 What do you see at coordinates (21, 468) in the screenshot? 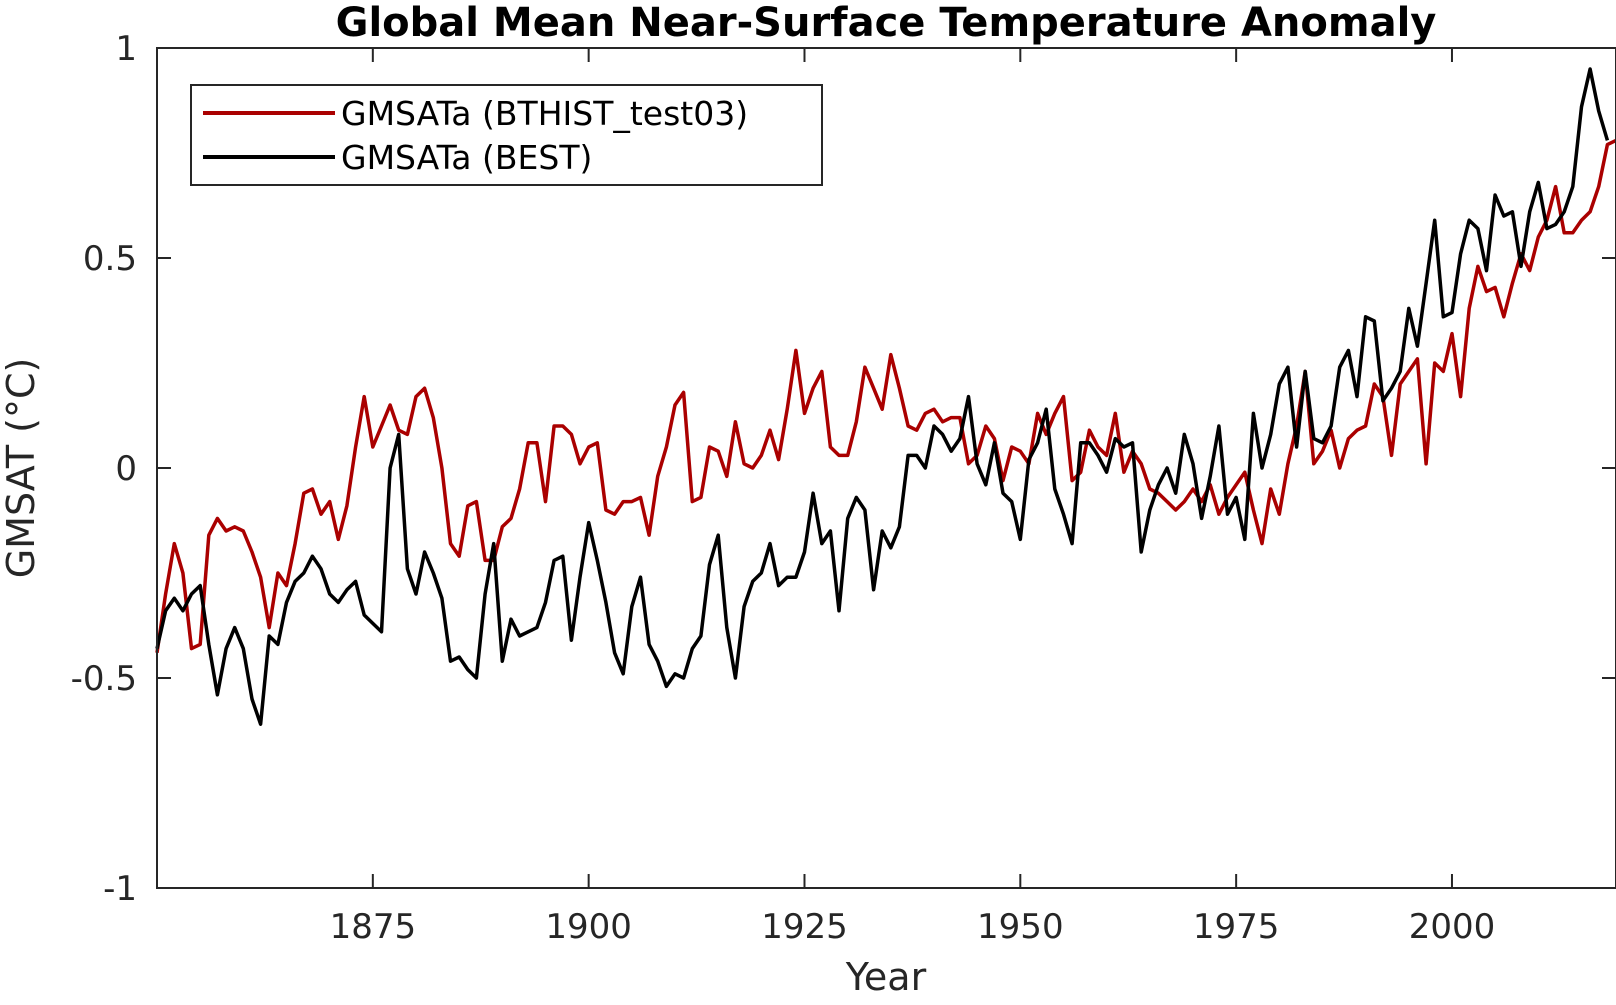
I see `y-axis-title: GMSAT (°C)` at bounding box center [21, 468].